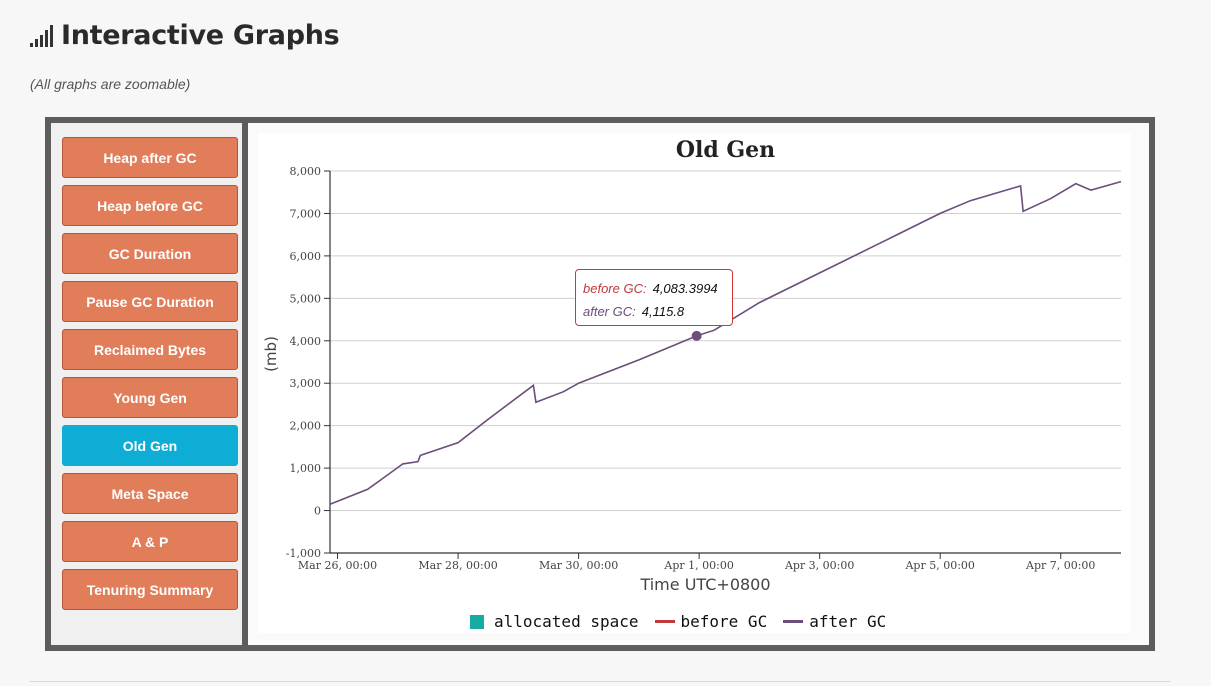 Image resolution: width=1211 pixels, height=686 pixels. Describe the element at coordinates (654, 297) in the screenshot. I see `data-tooltip: before GC: 4,083.3994 after GC: 4,115.8` at that location.